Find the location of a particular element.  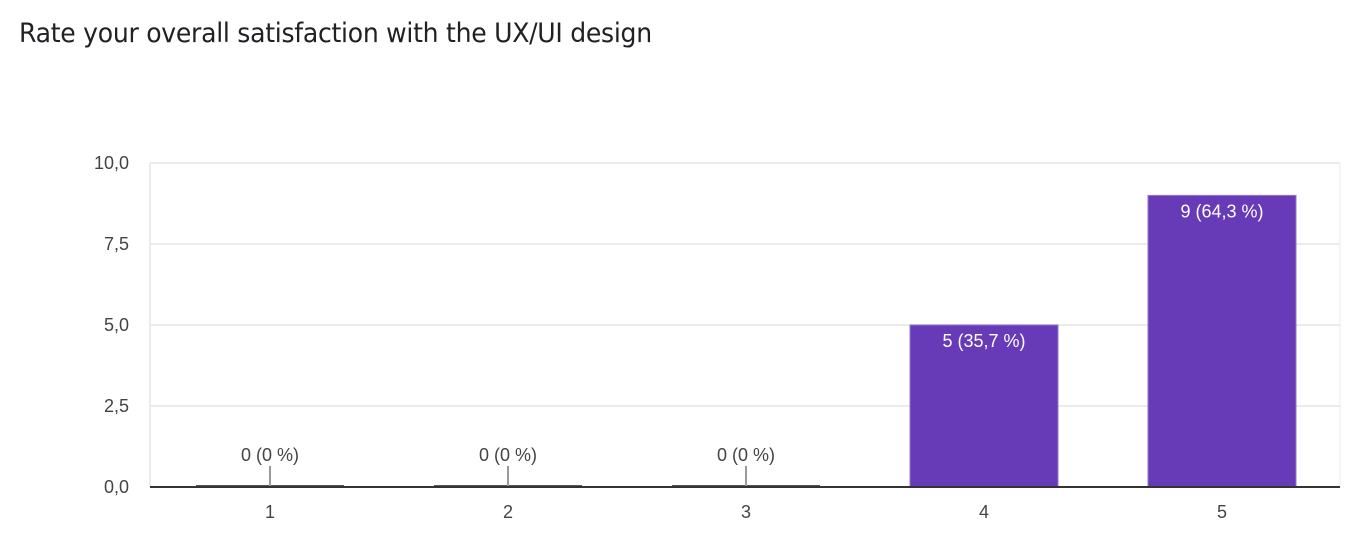

bar-2: 0 (0 %) is located at coordinates (508, 466).